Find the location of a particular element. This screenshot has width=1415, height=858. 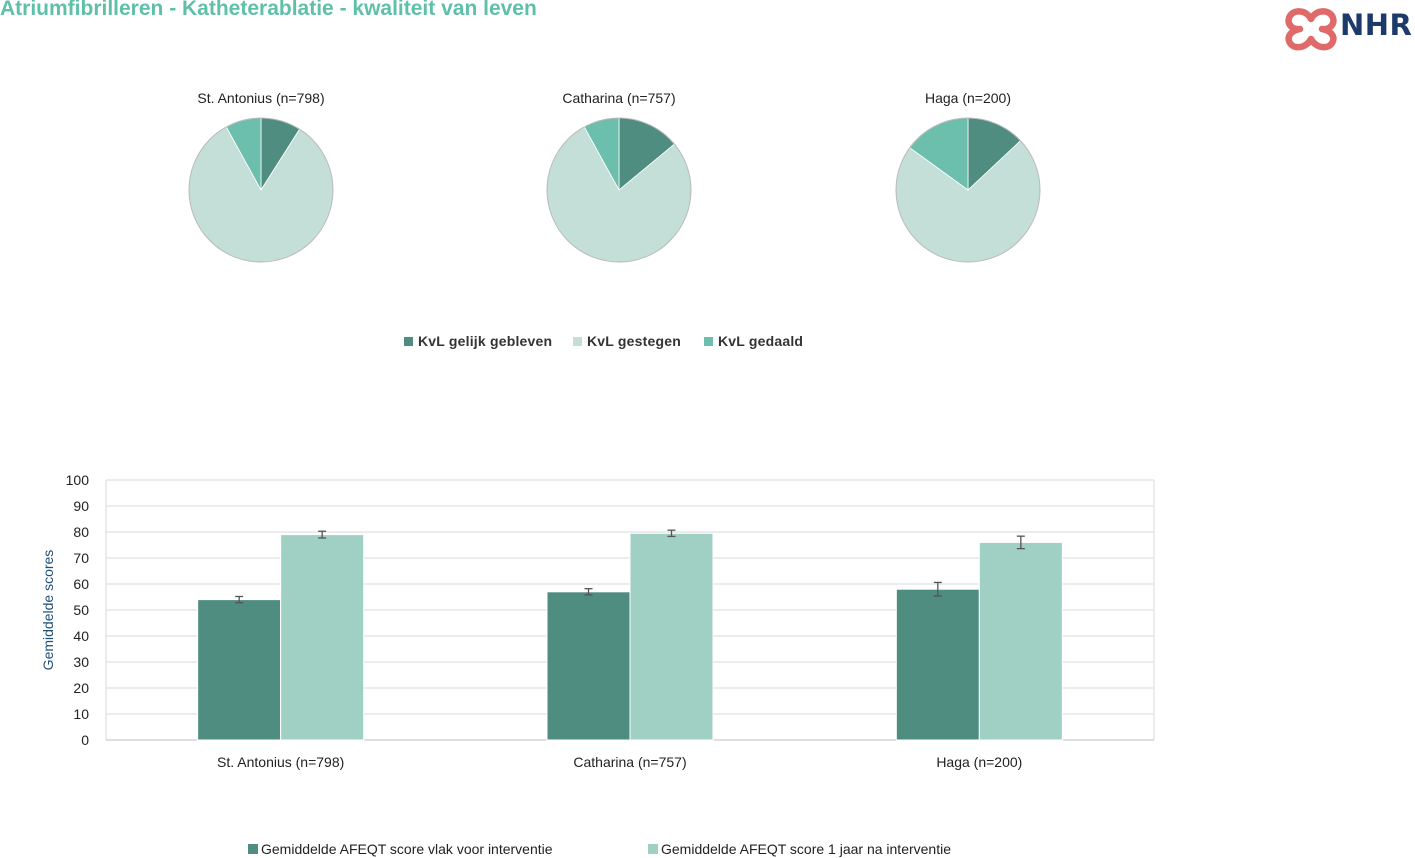

pie-title: St. Antonius (n=798) is located at coordinates (260, 98).